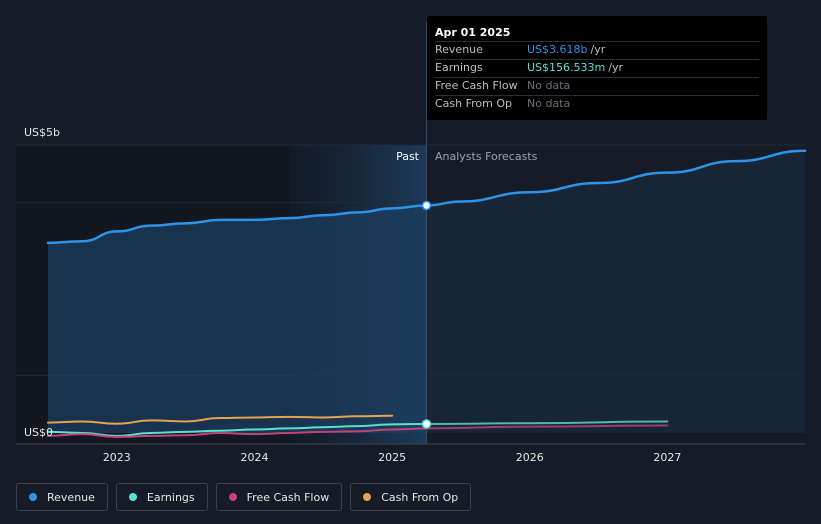  Describe the element at coordinates (71, 497) in the screenshot. I see `legend-label: Revenue` at that location.